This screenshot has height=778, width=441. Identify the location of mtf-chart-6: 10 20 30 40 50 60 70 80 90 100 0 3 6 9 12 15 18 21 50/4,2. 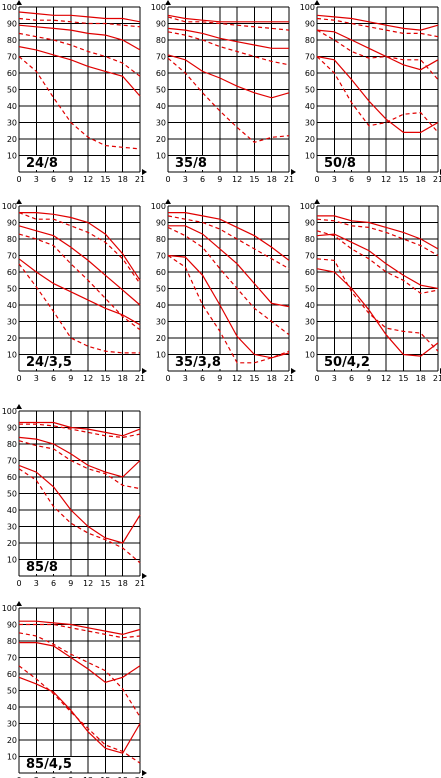
(370, 291).